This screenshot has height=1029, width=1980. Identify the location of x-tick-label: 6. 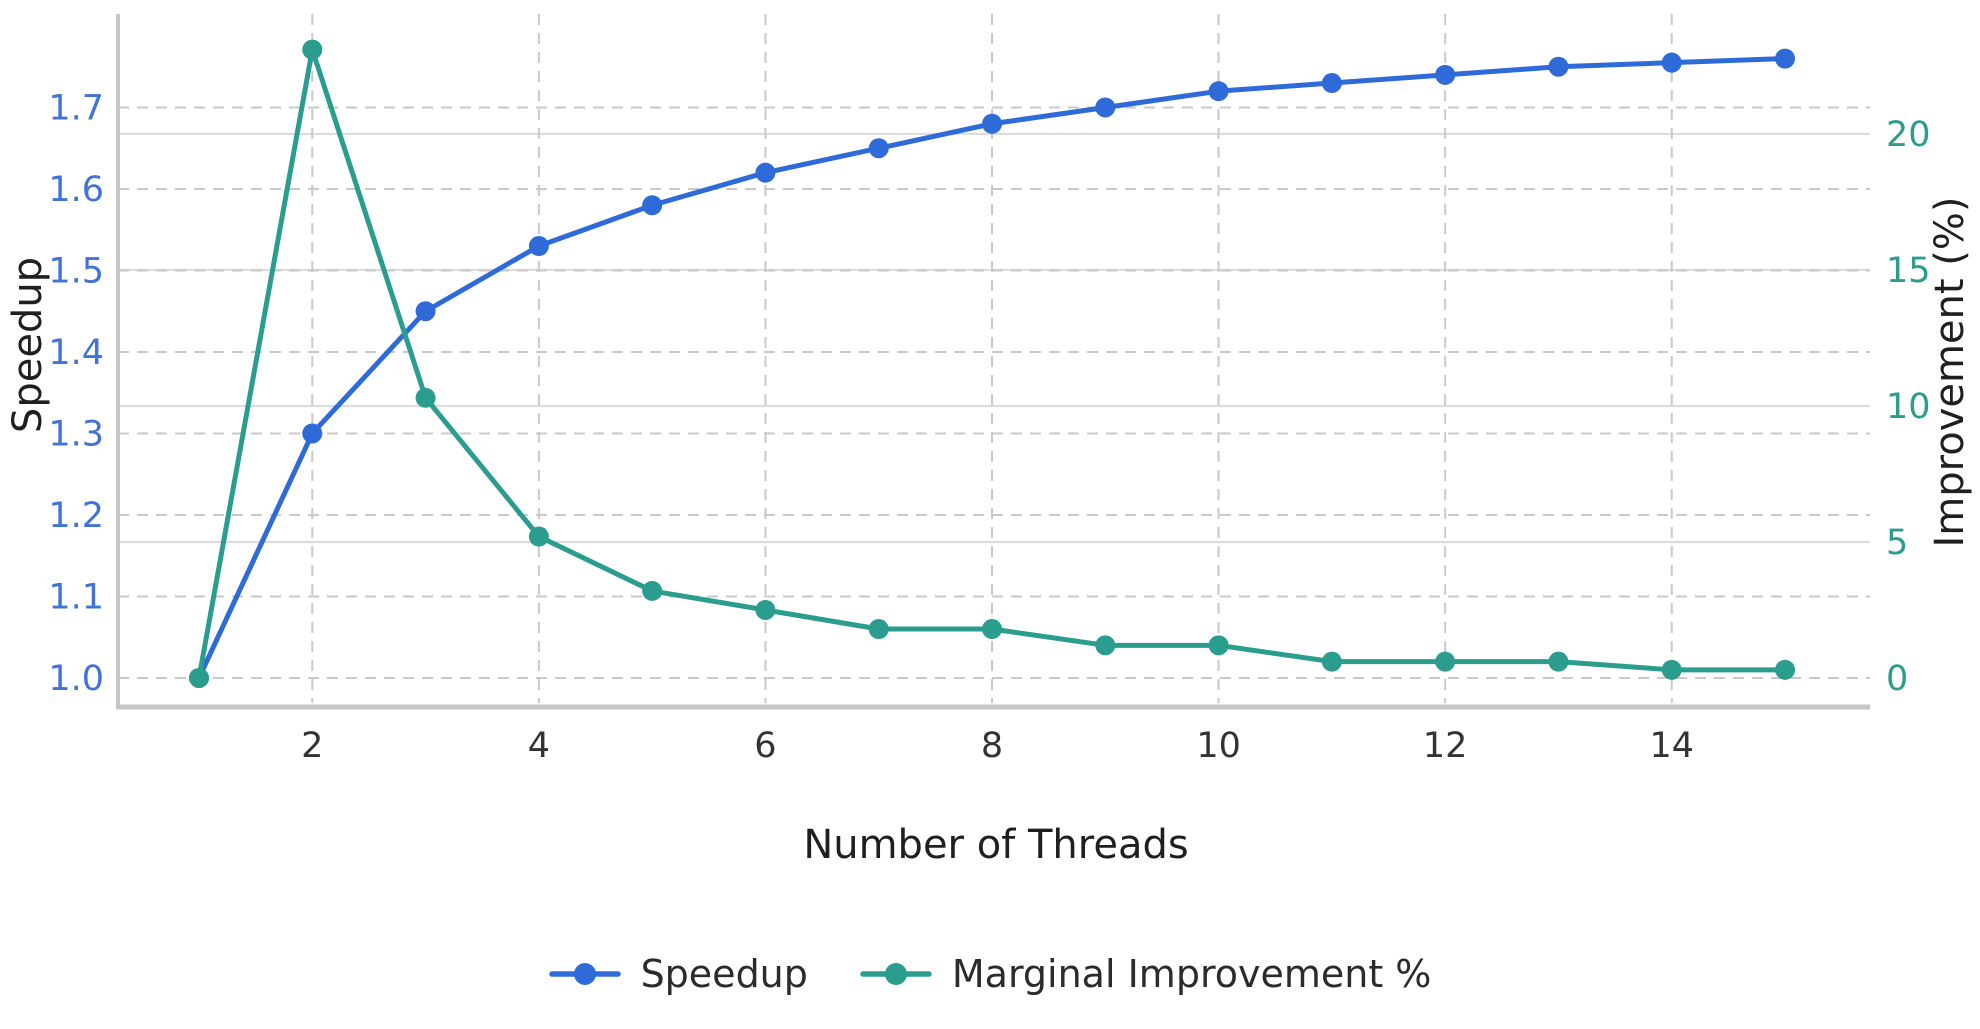
(765, 746).